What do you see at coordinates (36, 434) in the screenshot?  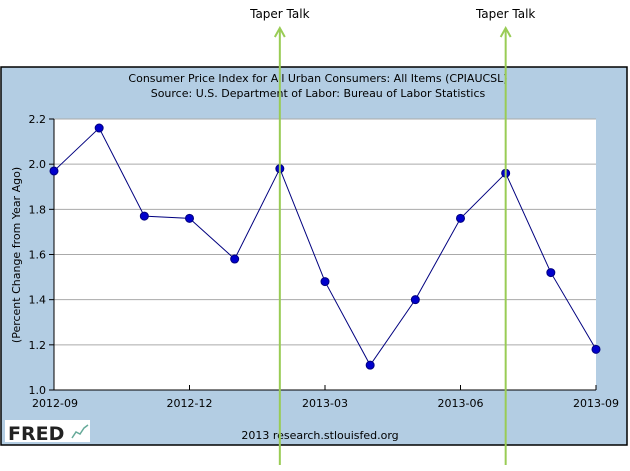 I see `svg-text: FRED` at bounding box center [36, 434].